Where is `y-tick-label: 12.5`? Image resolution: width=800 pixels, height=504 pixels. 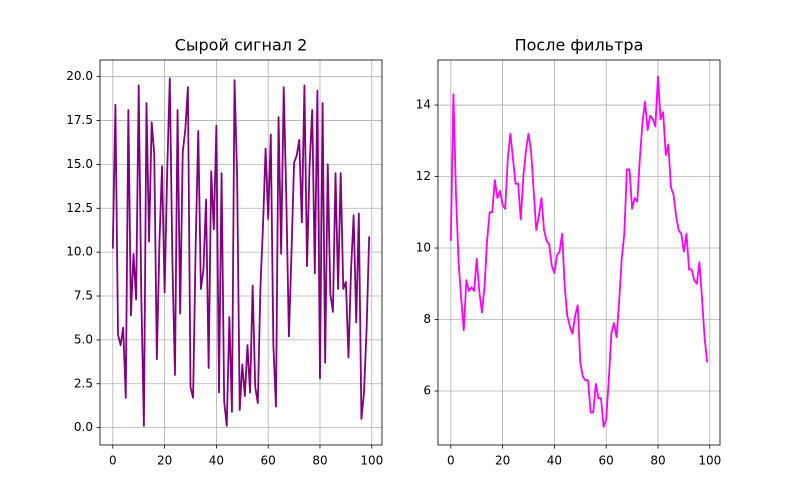
y-tick-label: 12.5 is located at coordinates (79, 208).